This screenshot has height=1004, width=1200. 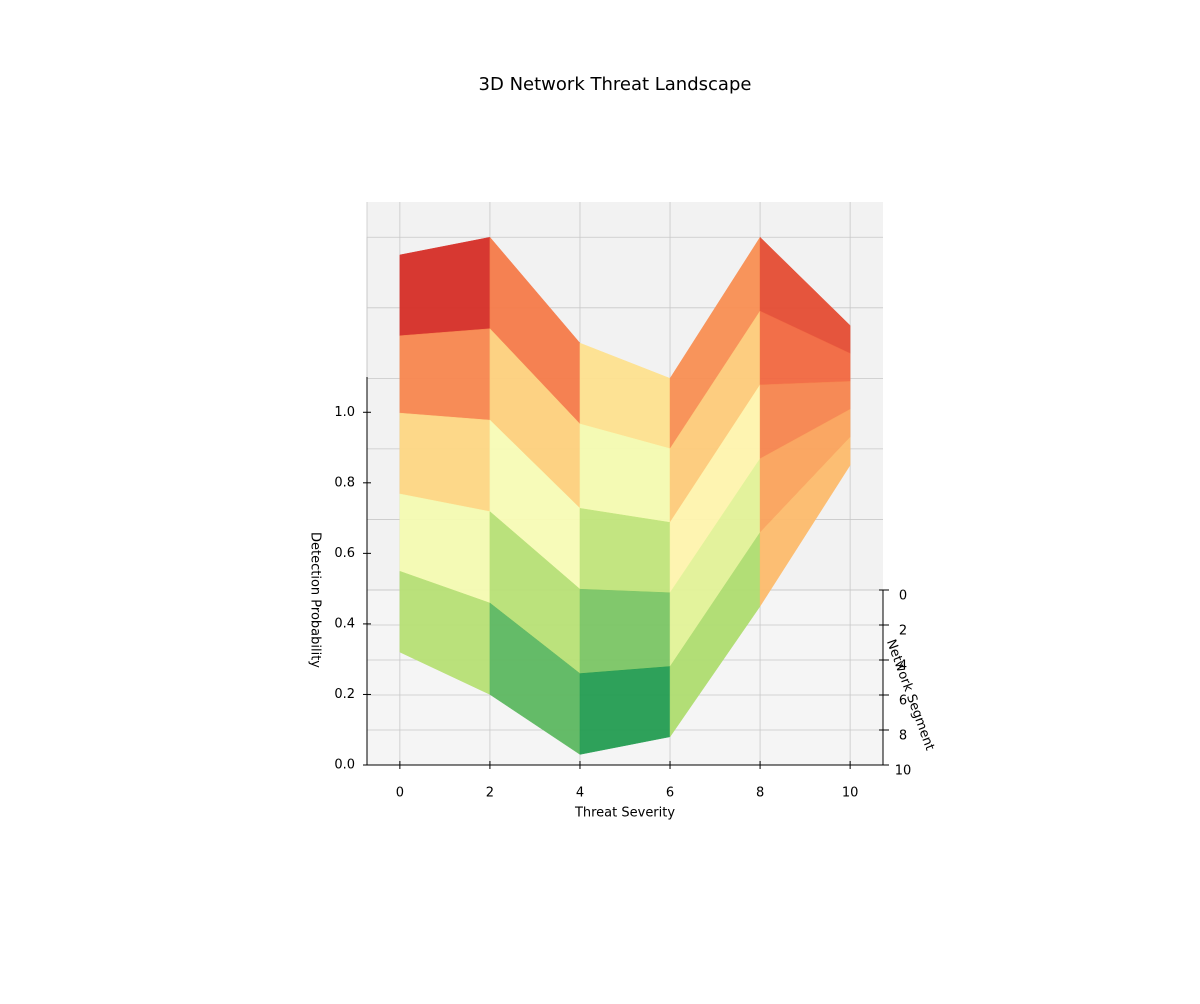 I want to click on y-tick-label: 8, so click(x=903, y=736).